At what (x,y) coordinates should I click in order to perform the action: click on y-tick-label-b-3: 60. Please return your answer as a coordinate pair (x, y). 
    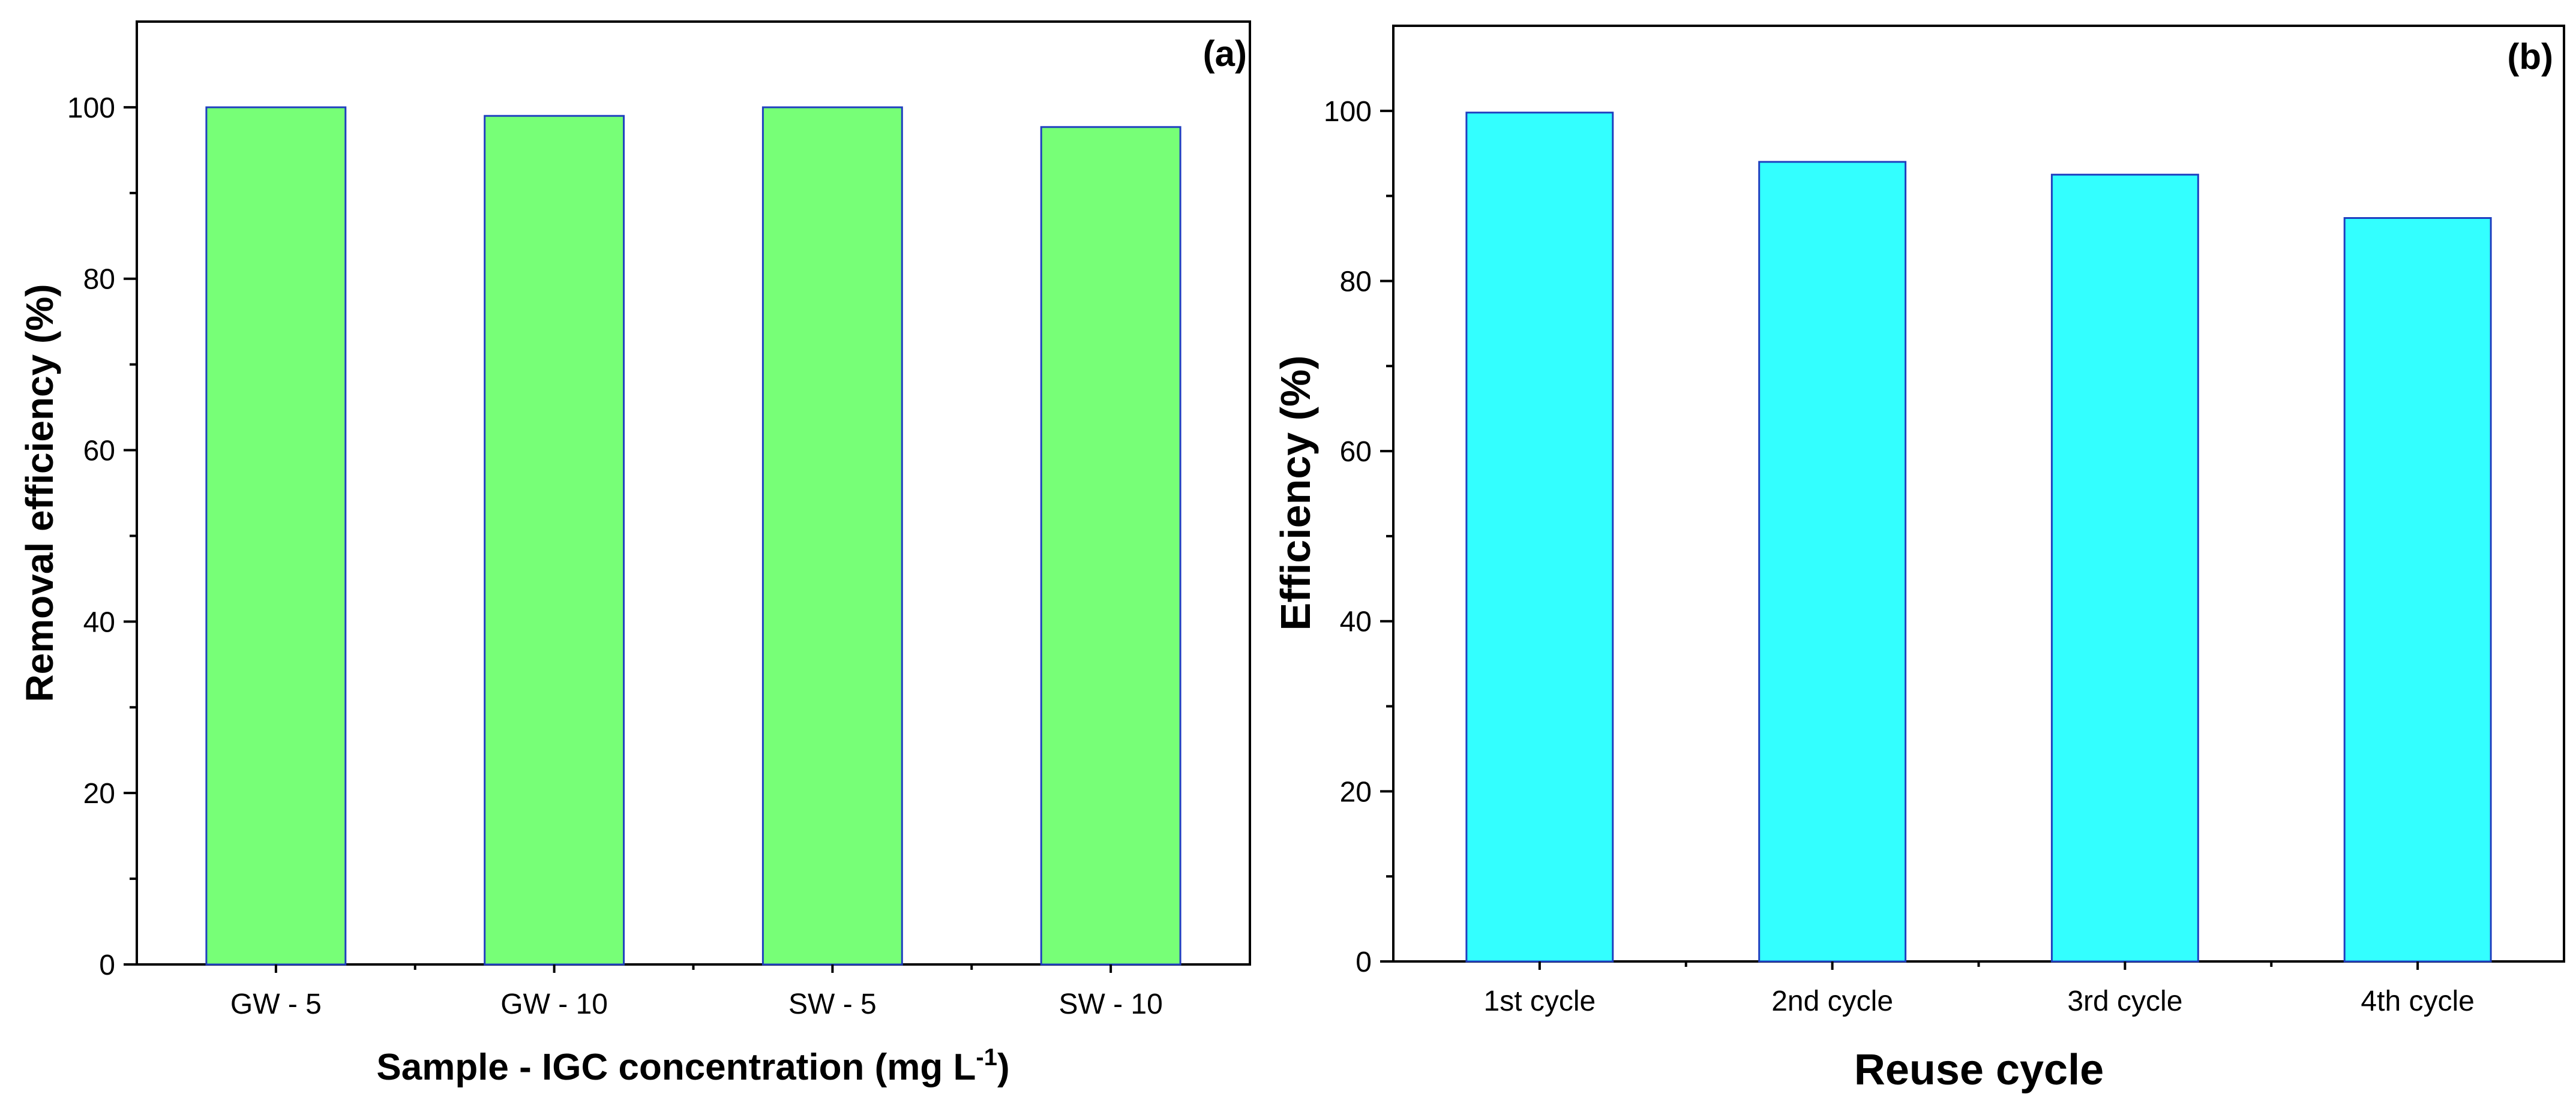
    Looking at the image, I should click on (1356, 452).